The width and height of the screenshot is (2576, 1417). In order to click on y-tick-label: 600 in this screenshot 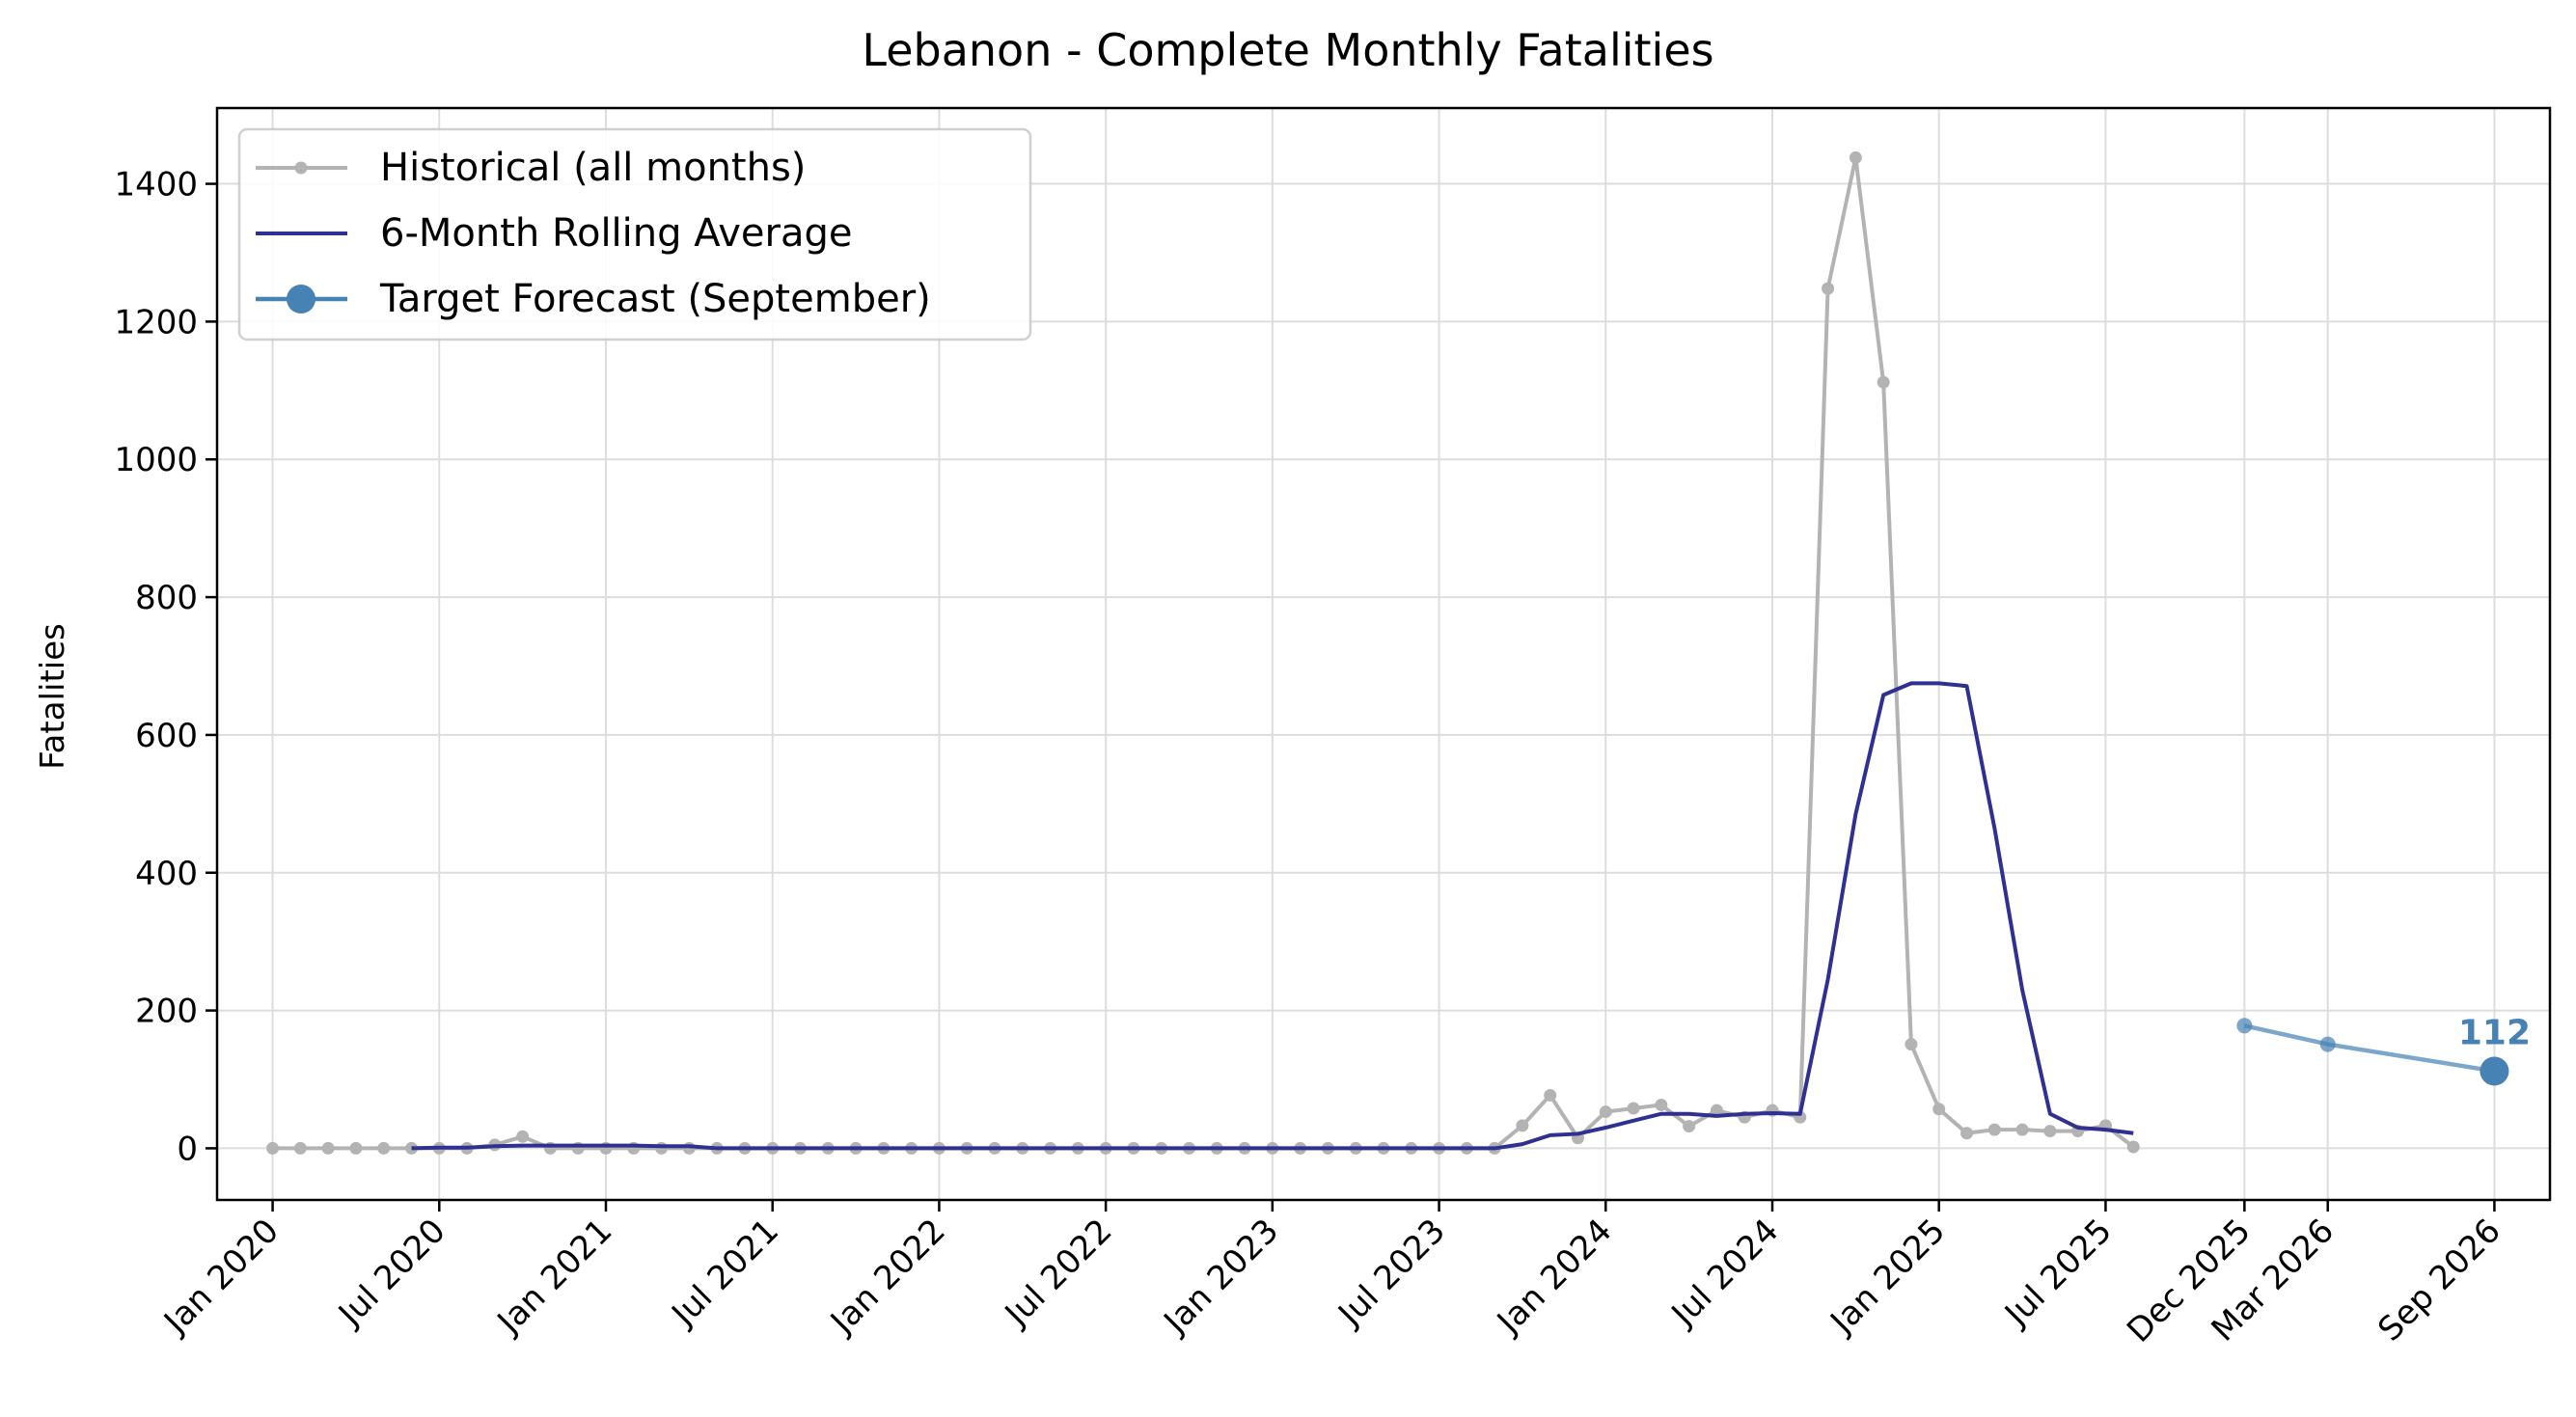, I will do `click(167, 736)`.